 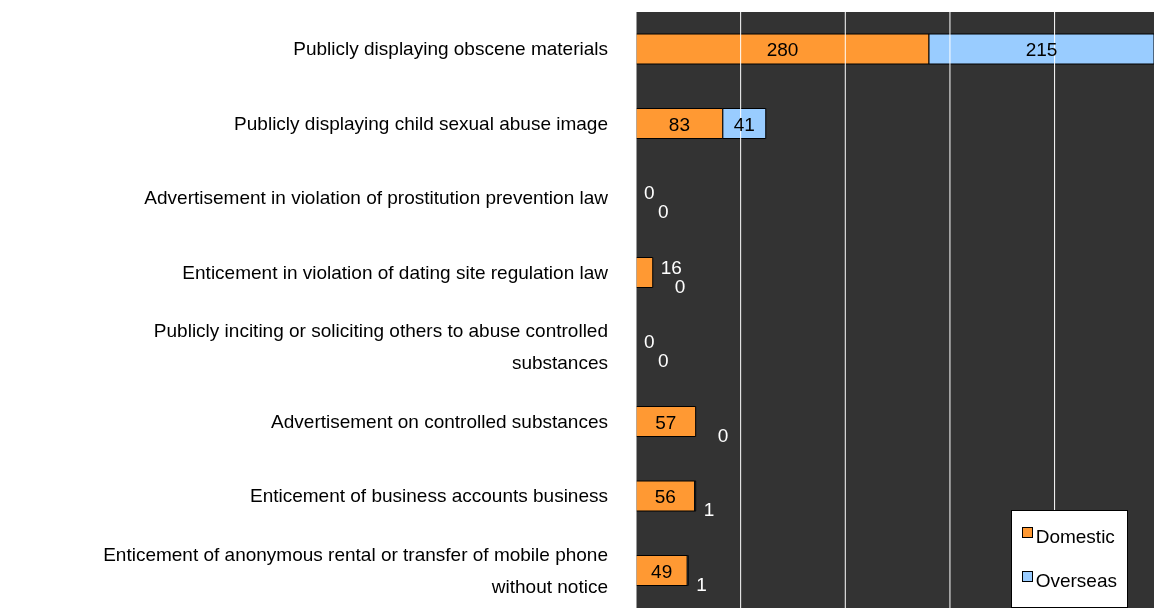 I want to click on y-tick-label: Enticement of anonymous rental or transfer of mobile phone without notice, so click(x=355, y=570).